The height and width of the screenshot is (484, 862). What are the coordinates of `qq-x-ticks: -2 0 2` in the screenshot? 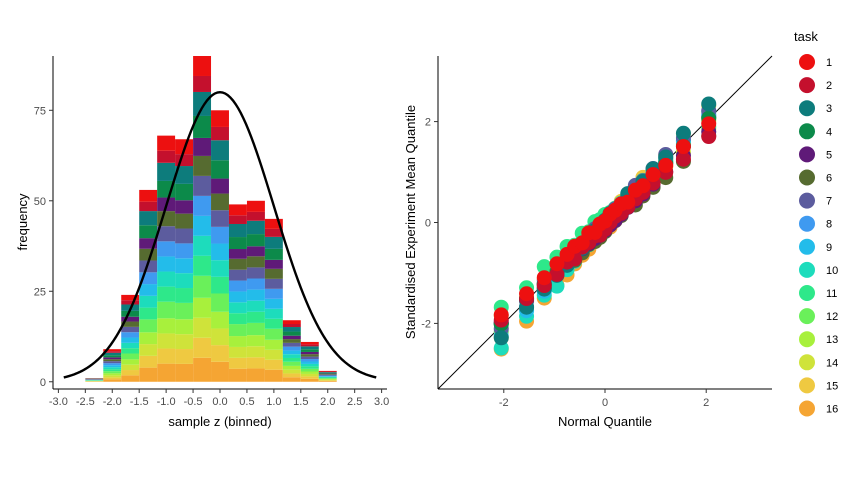 It's located at (604, 399).